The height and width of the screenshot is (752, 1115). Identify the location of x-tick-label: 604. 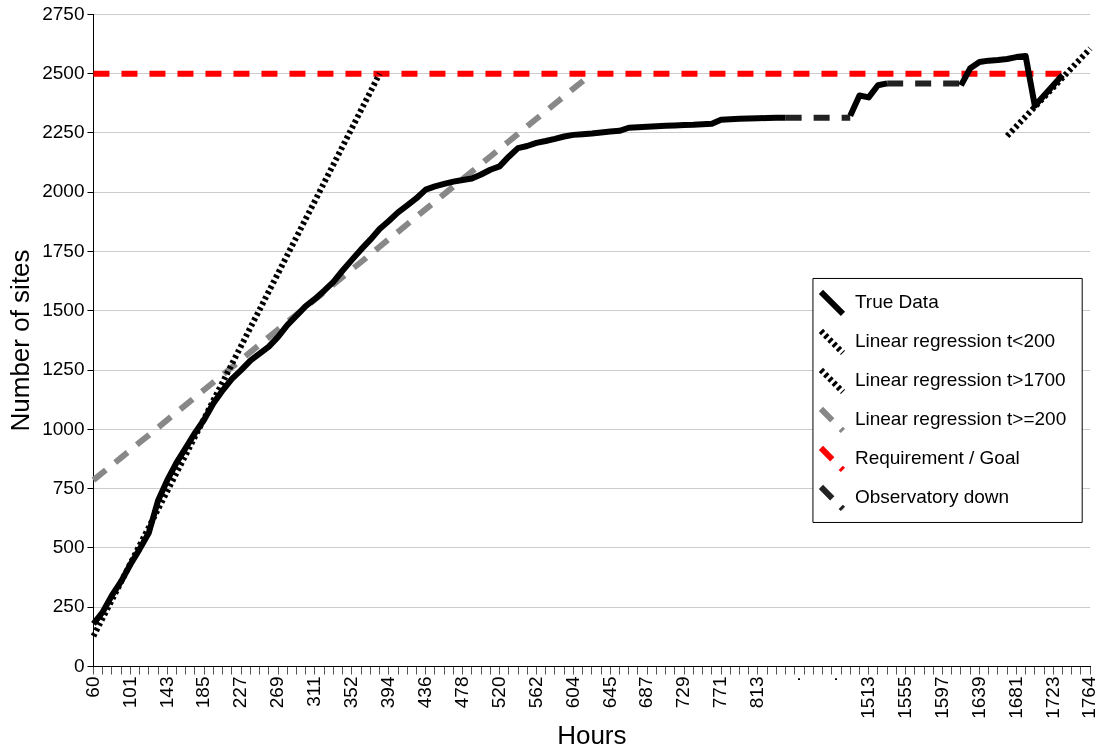
(572, 692).